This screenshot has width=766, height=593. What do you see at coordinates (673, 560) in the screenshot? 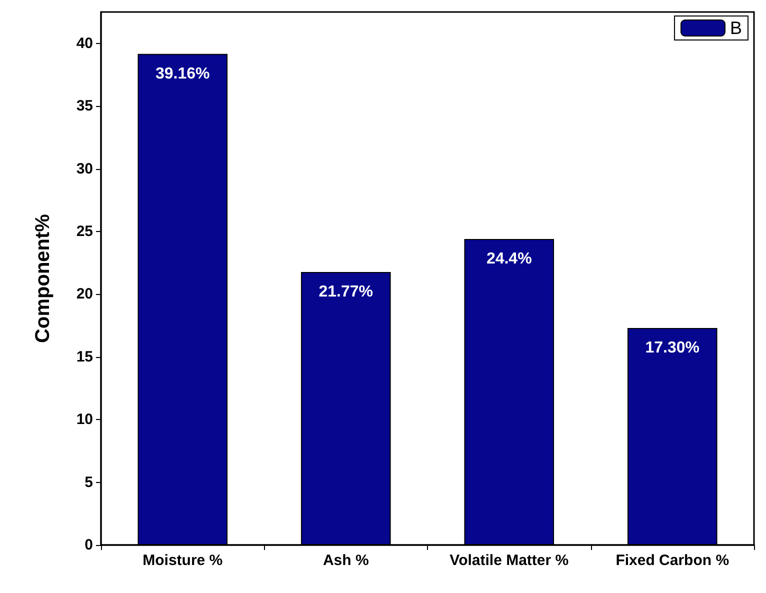
I see `x-tick-label: Fixed Carbon %` at bounding box center [673, 560].